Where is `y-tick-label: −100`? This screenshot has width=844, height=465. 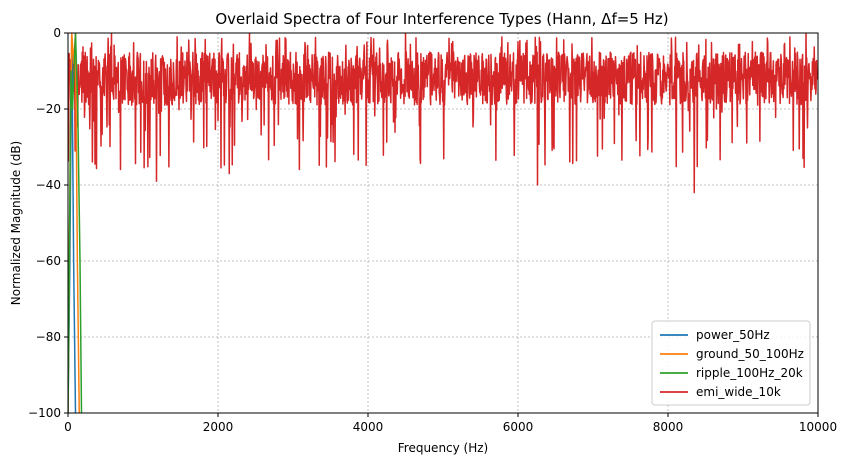
y-tick-label: −100 is located at coordinates (44, 413).